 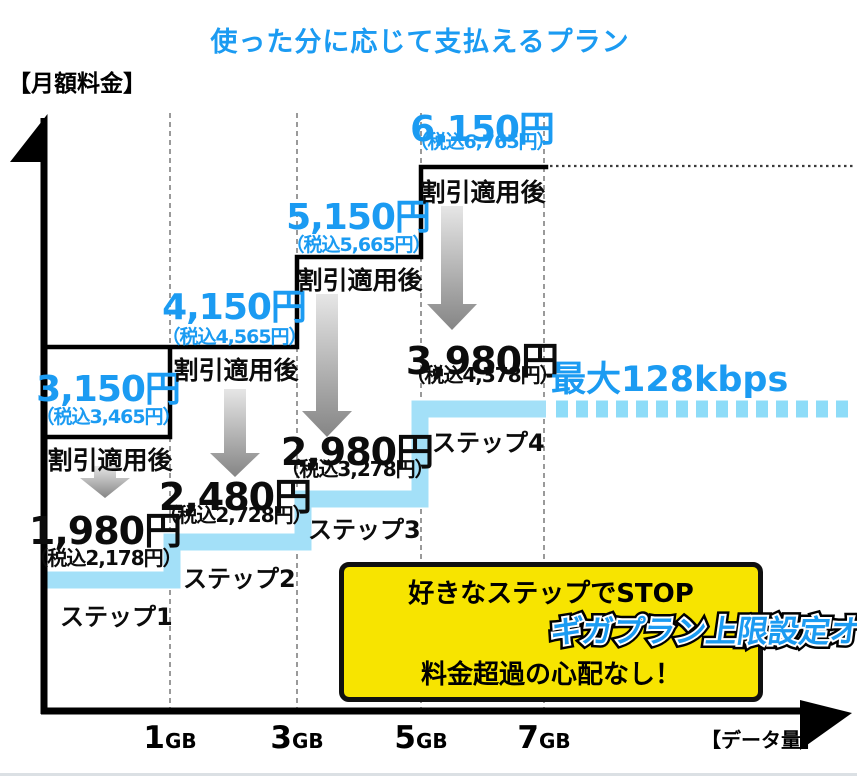 What do you see at coordinates (420, 42) in the screenshot?
I see `page-title: 使った分に応じて支払えるプラン` at bounding box center [420, 42].